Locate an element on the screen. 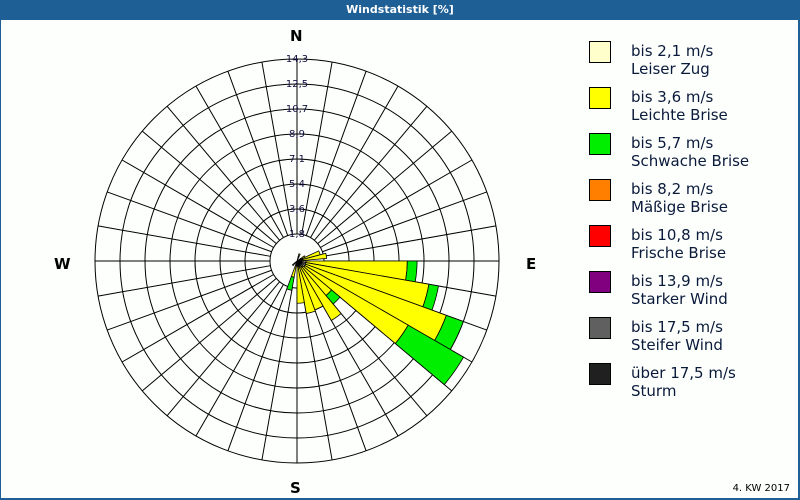  legend-label: Sturm is located at coordinates (654, 391).